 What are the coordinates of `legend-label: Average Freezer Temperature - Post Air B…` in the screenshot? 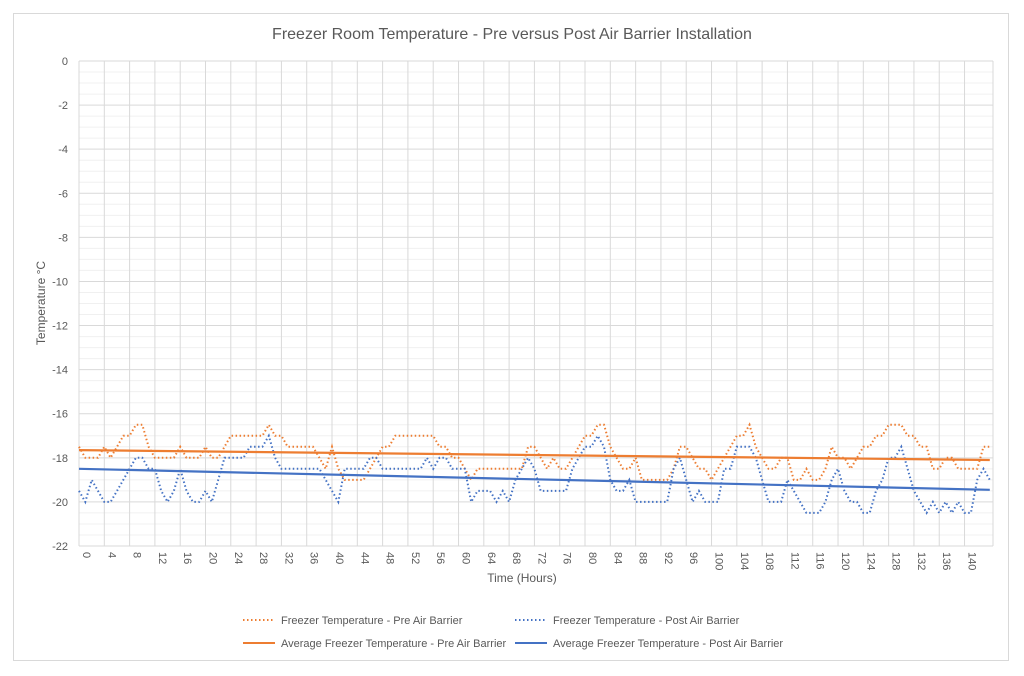 It's located at (668, 644).